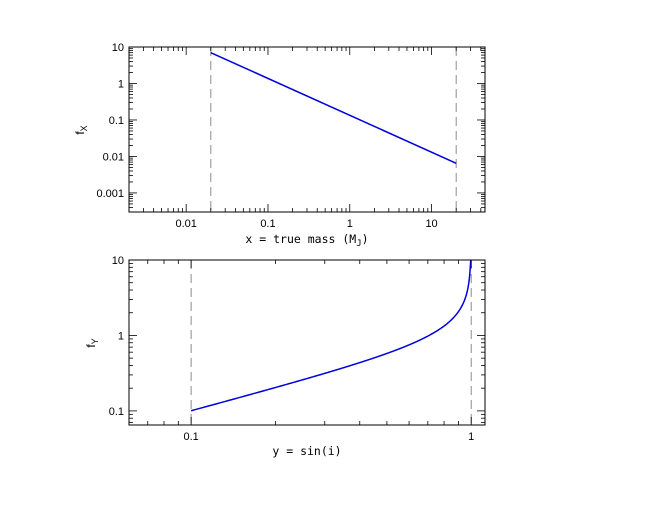 The image size is (660, 510). What do you see at coordinates (306, 451) in the screenshot?
I see `bottom-x-axis-label: y = sin(i)` at bounding box center [306, 451].